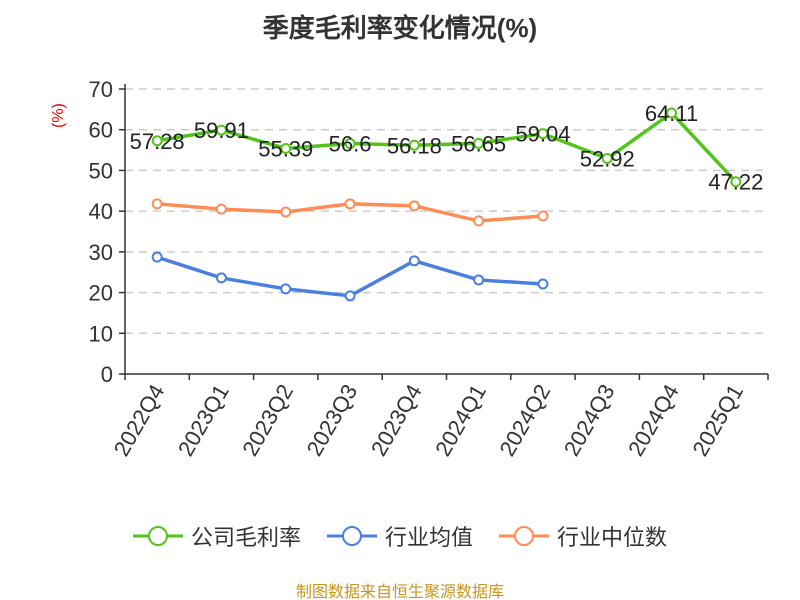 The width and height of the screenshot is (800, 600). I want to click on data-label: 56.65, so click(478, 143).